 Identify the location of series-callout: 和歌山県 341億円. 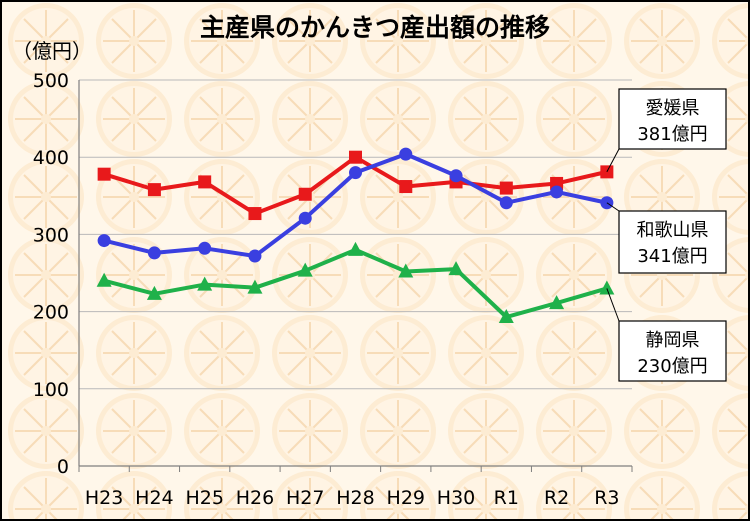
(666, 238).